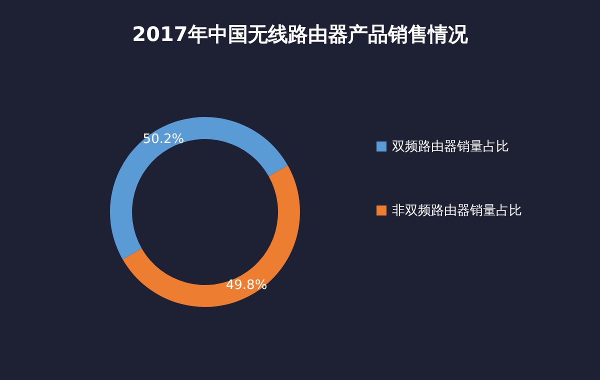 The height and width of the screenshot is (380, 600). I want to click on legend-label: 双频路由器销量占比, so click(450, 147).